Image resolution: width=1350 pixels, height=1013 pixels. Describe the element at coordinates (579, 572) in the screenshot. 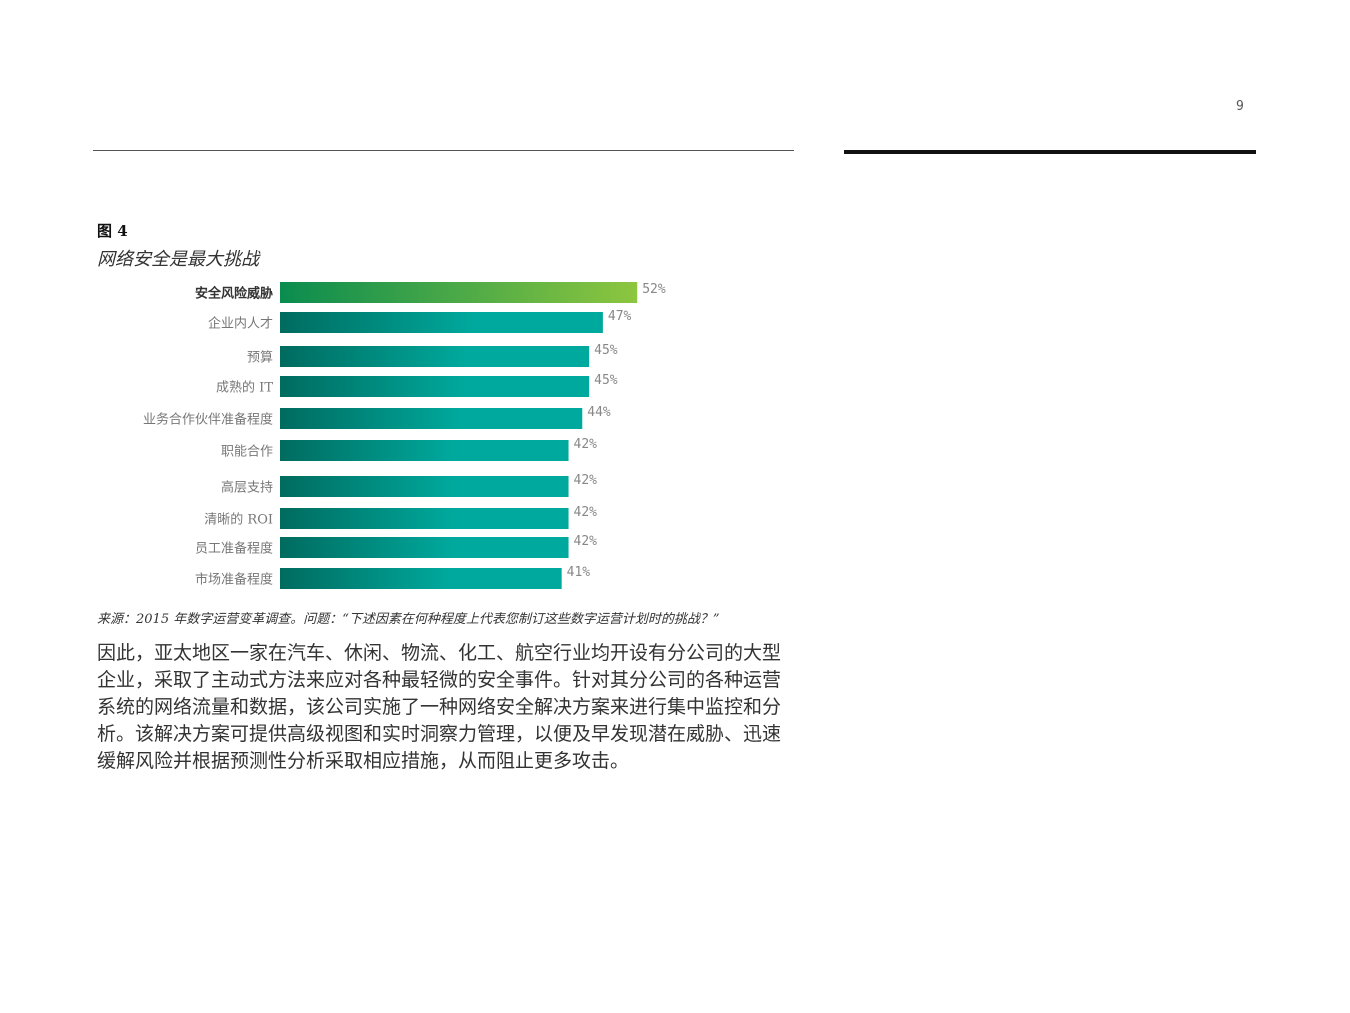

I see `value-label: 41%` at that location.